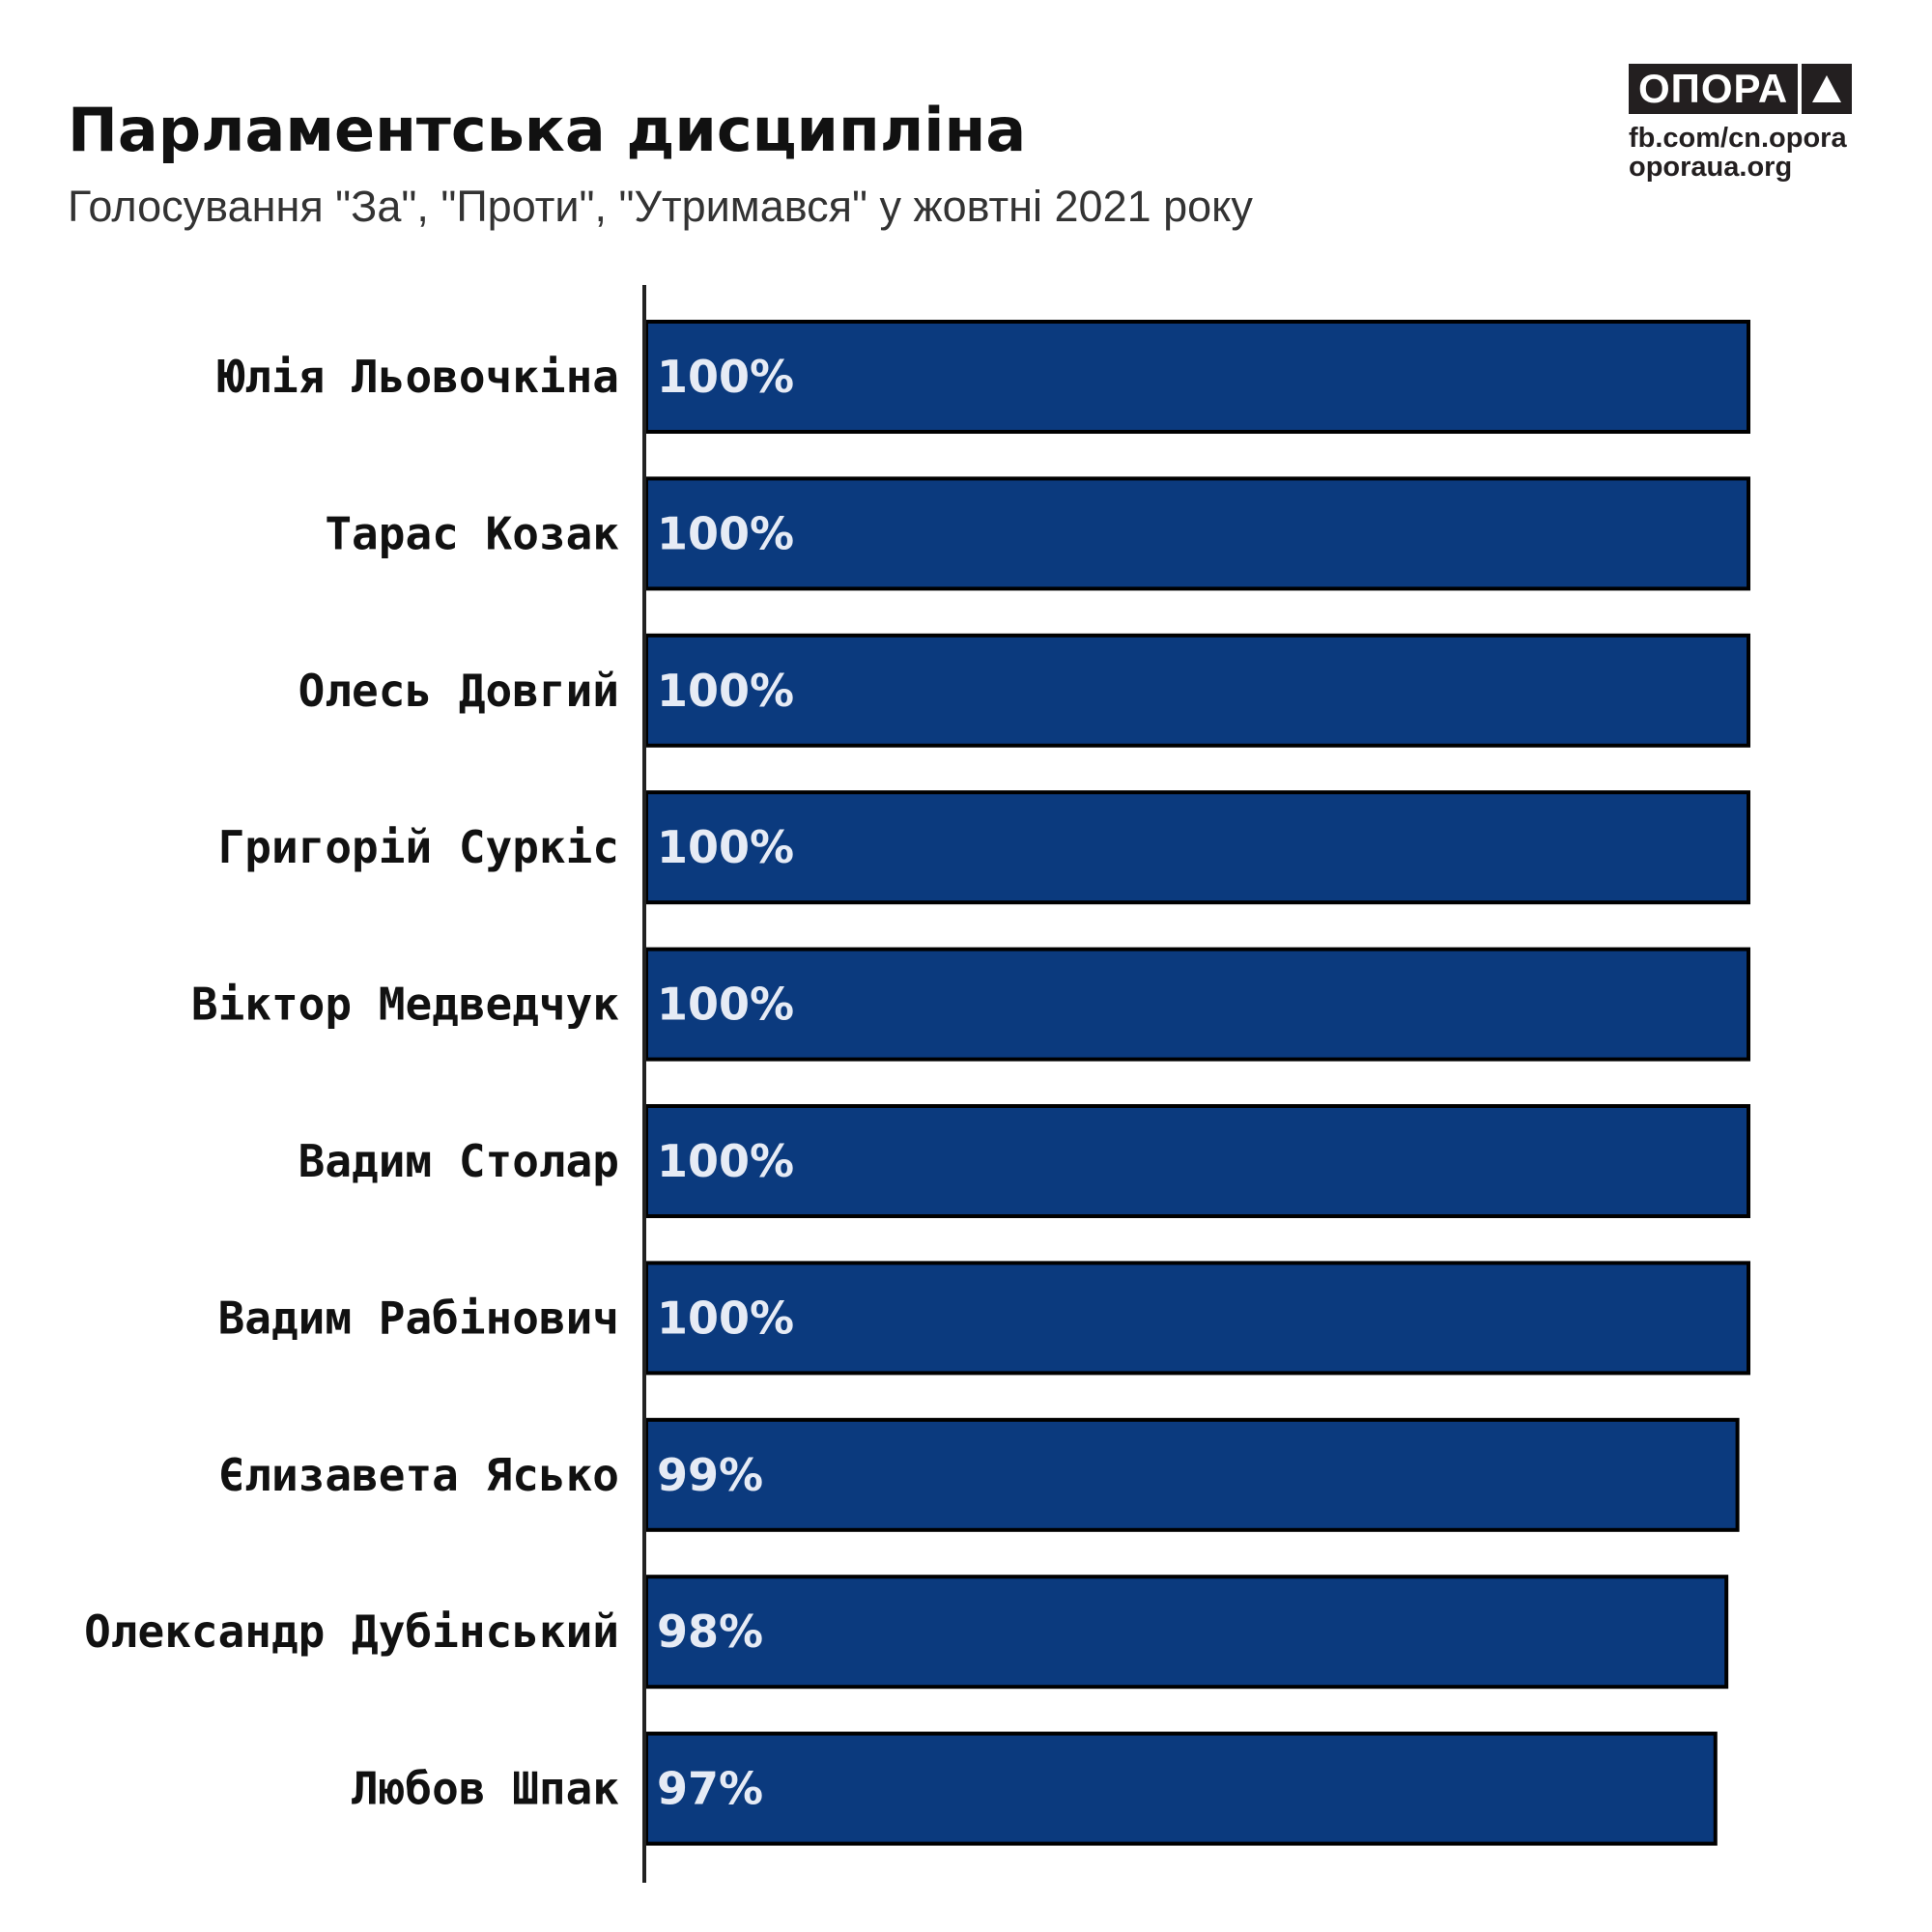 Image resolution: width=1932 pixels, height=1932 pixels. Describe the element at coordinates (405, 1005) in the screenshot. I see `category-label: Віктор Медведчук` at that location.